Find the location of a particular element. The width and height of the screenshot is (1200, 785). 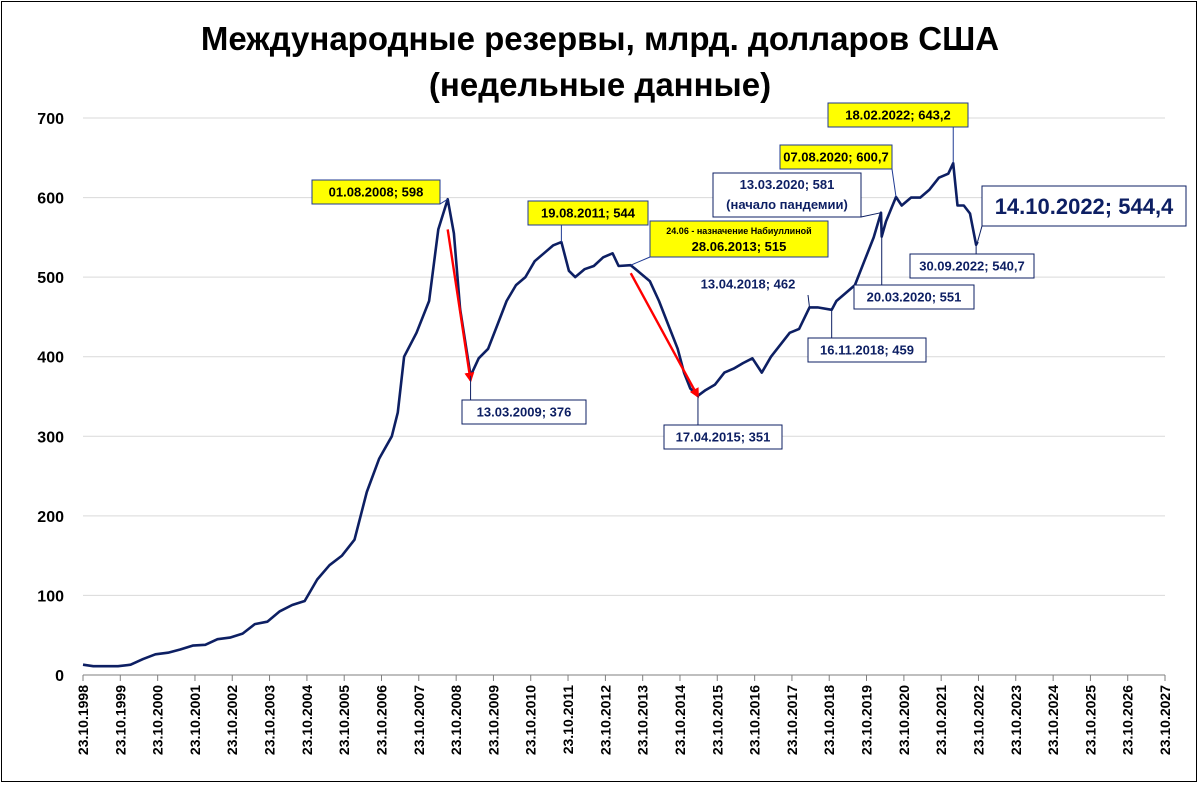

x-tick-label: 23.10.2000 is located at coordinates (158, 720).